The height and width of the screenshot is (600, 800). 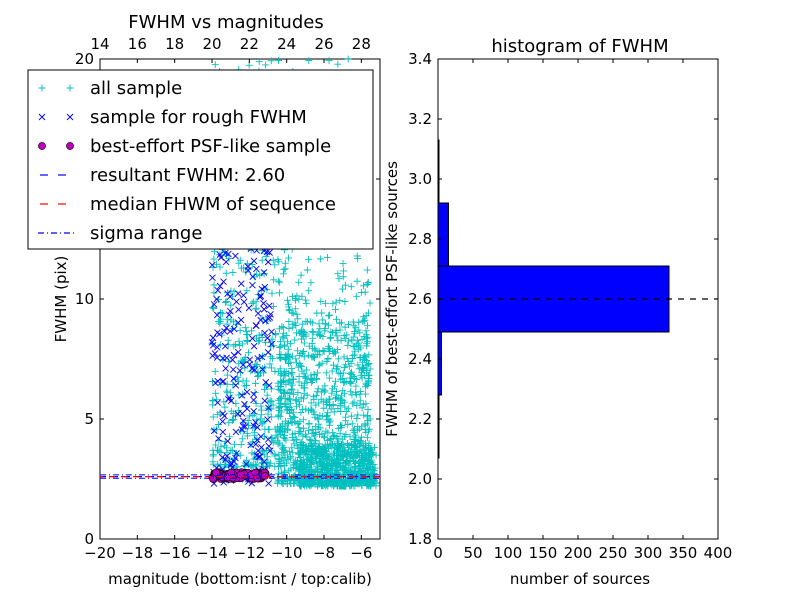 What do you see at coordinates (420, 359) in the screenshot?
I see `y-tick-label: 2.4` at bounding box center [420, 359].